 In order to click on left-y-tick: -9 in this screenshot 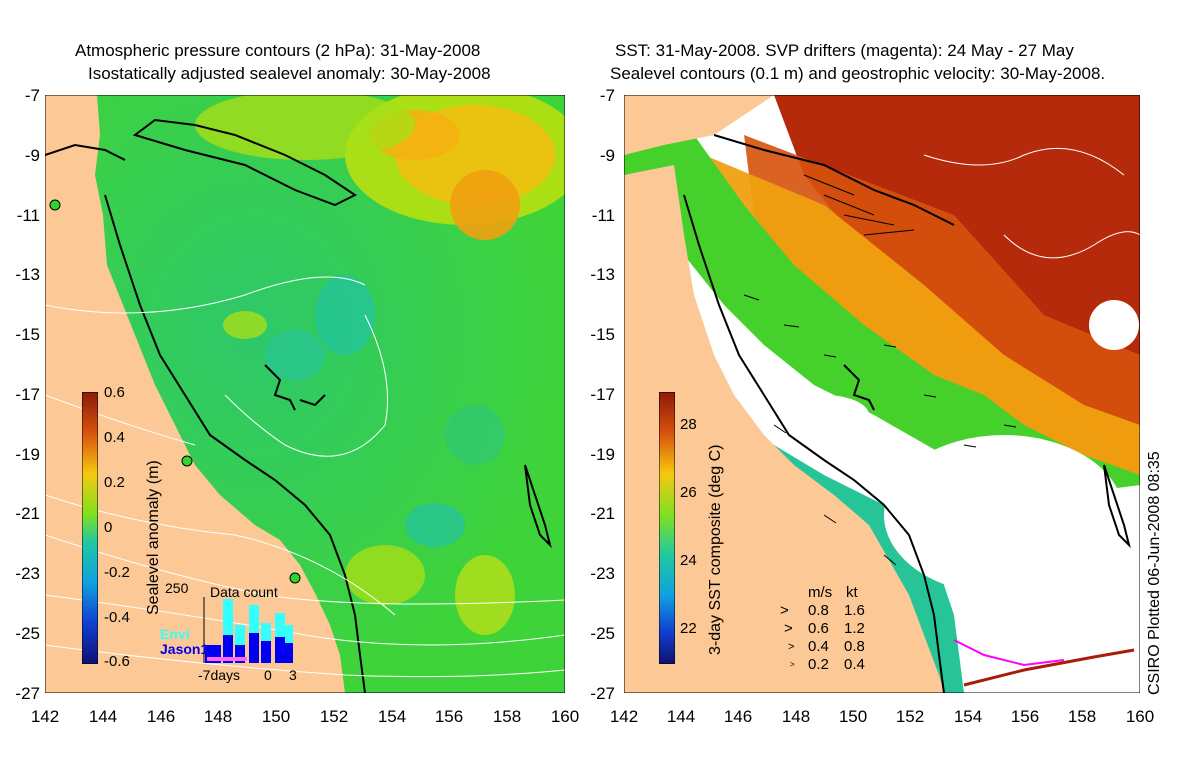, I will do `click(32, 155)`.